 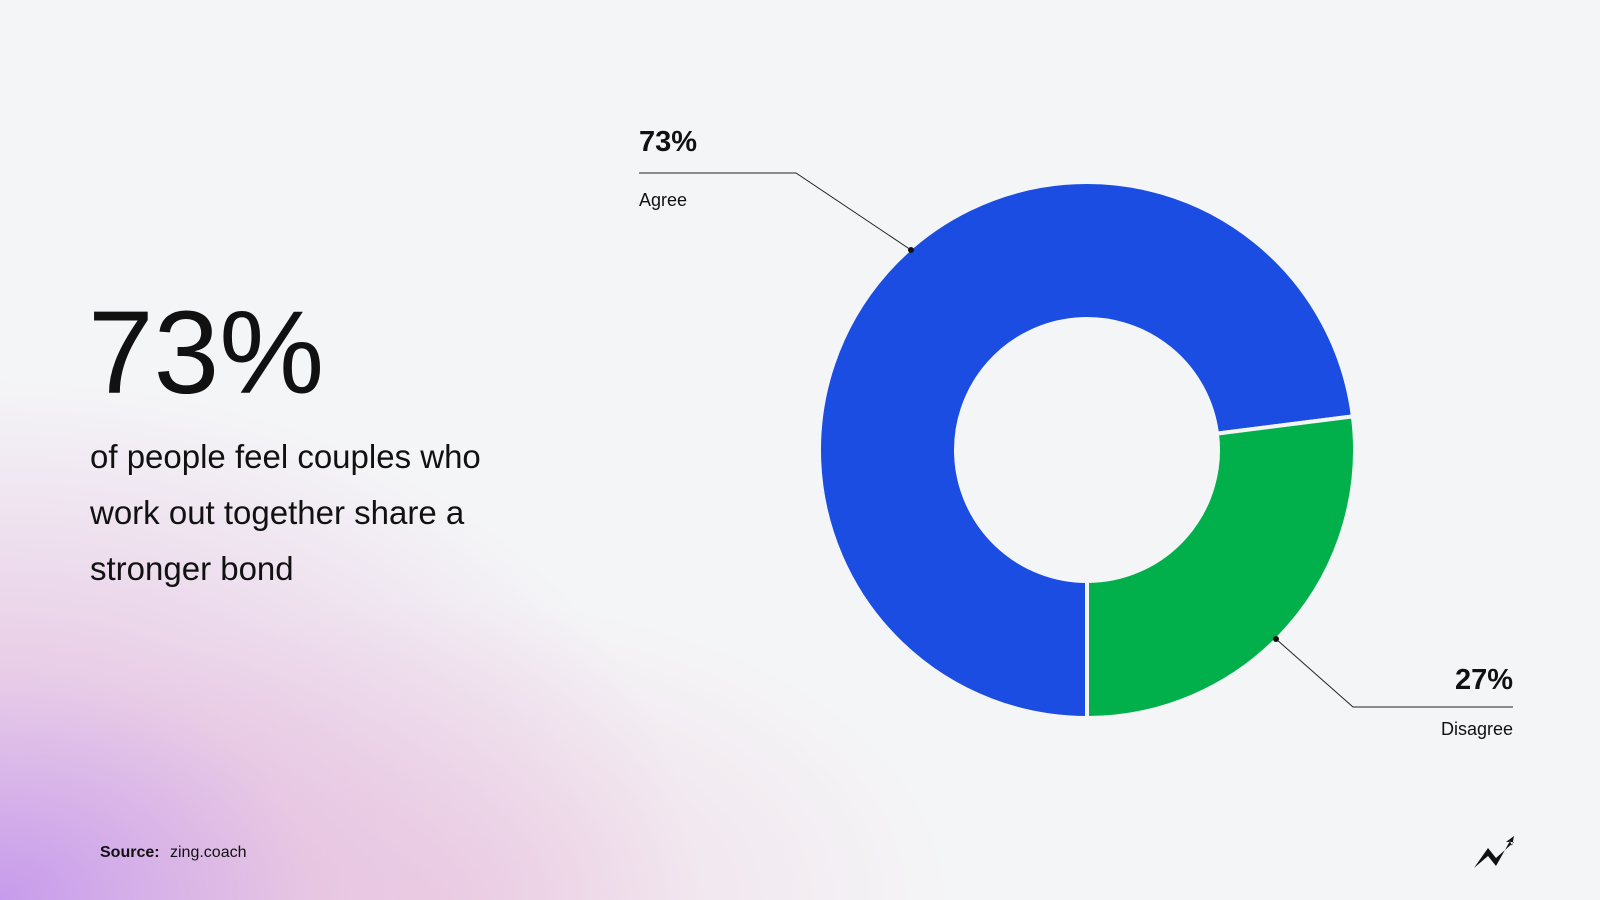 What do you see at coordinates (1477, 729) in the screenshot?
I see `category-label: Disagree` at bounding box center [1477, 729].